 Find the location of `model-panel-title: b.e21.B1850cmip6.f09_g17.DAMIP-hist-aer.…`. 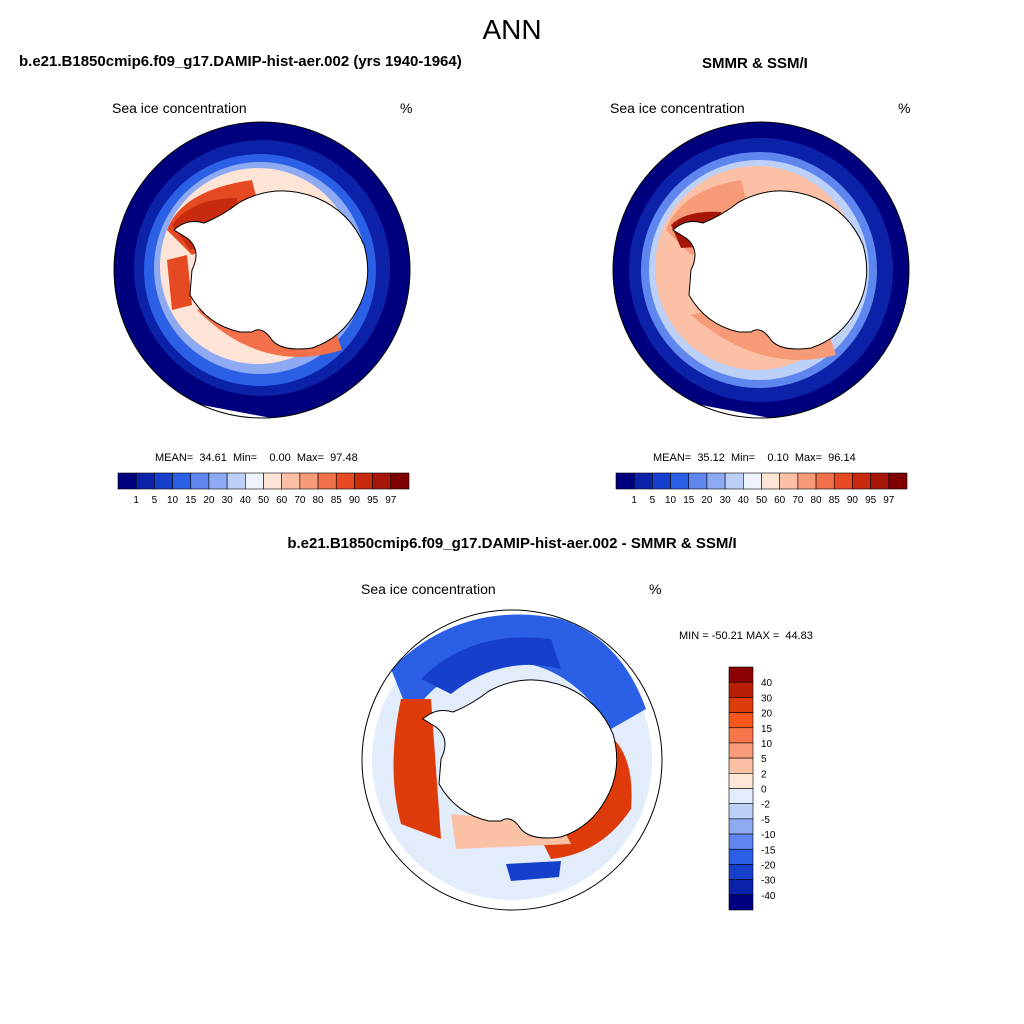

model-panel-title: b.e21.B1850cmip6.f09_g17.DAMIP-hist-aer.… is located at coordinates (240, 61).